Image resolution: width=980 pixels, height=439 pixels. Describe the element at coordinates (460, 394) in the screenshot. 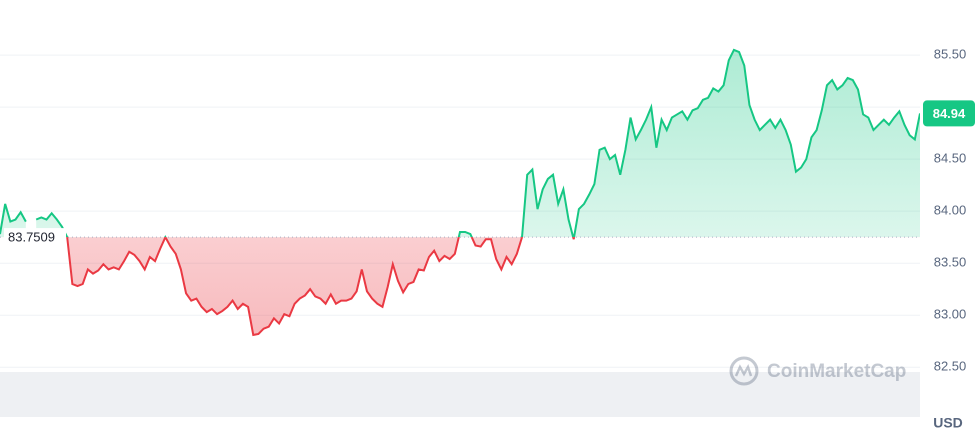

I see `volume-area` at that location.